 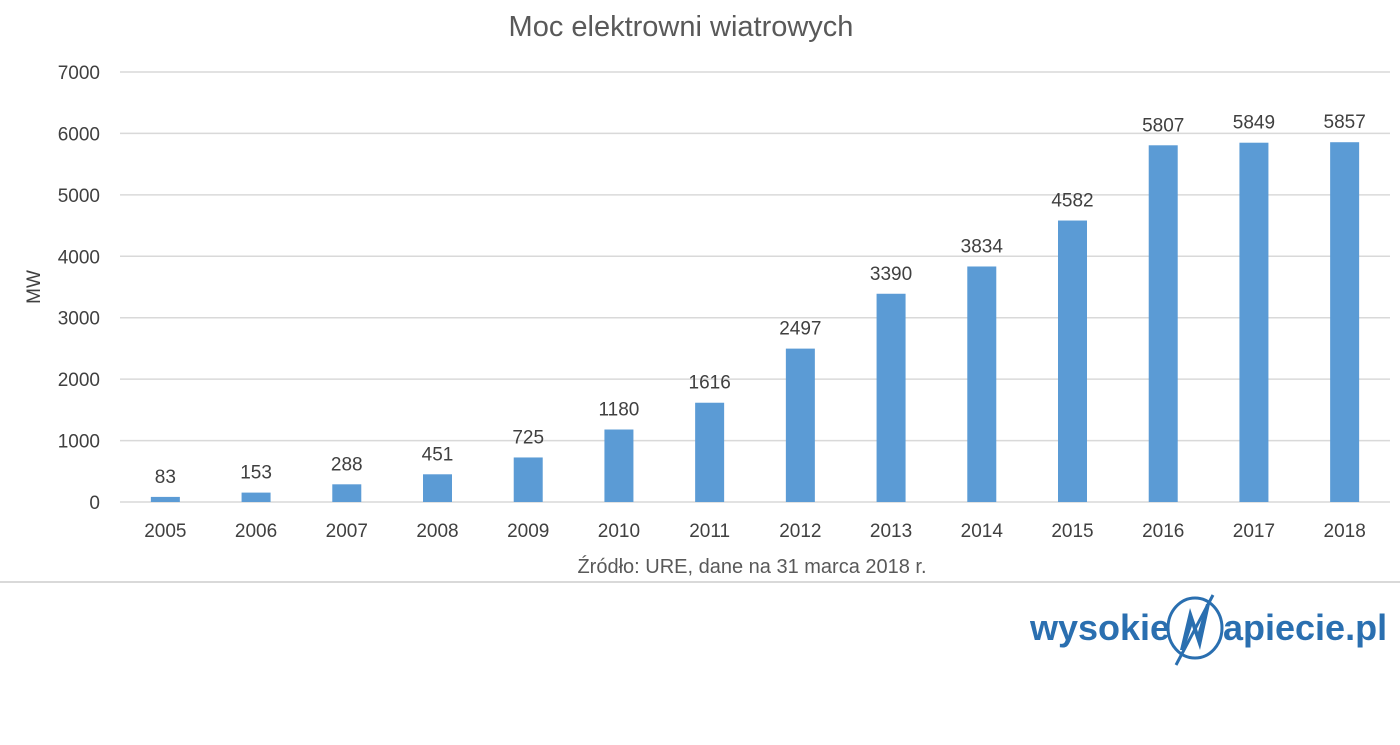 What do you see at coordinates (79, 380) in the screenshot?
I see `y-tick-label: 2000` at bounding box center [79, 380].